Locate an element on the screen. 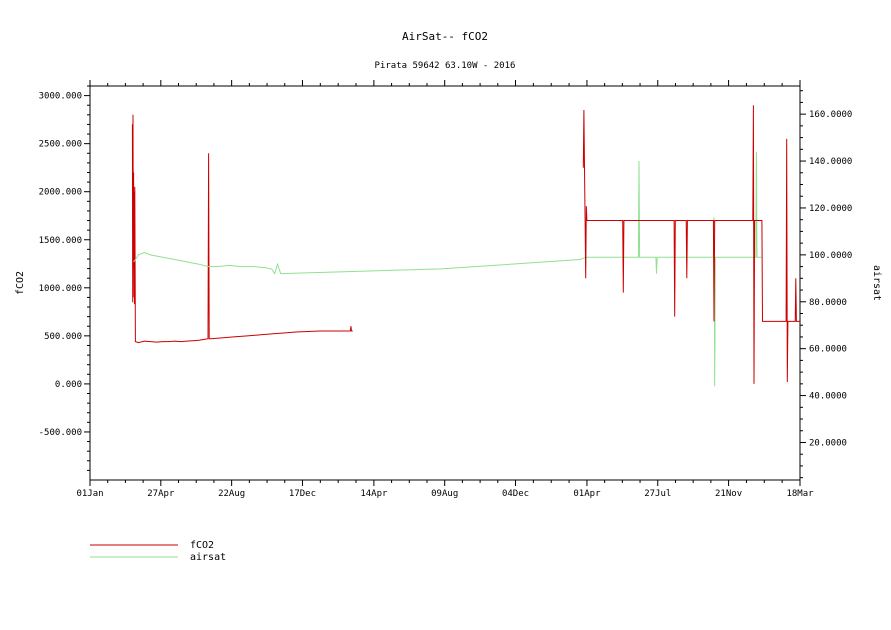  left-tick-label: -500.000 is located at coordinates (60, 433).